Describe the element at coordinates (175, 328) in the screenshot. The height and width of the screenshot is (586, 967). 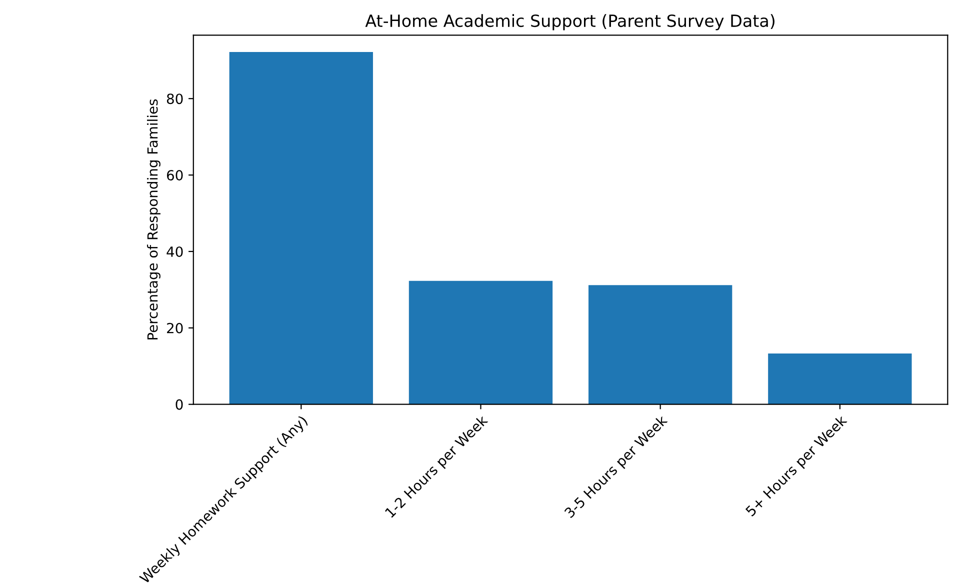
I see `y-tick-label: 20` at that location.